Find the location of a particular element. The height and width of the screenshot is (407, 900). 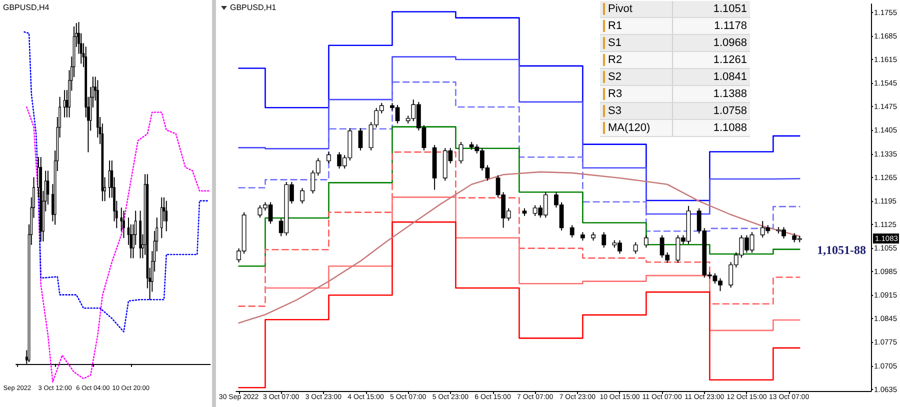

annotation: 1.1388 is located at coordinates (711, 94).